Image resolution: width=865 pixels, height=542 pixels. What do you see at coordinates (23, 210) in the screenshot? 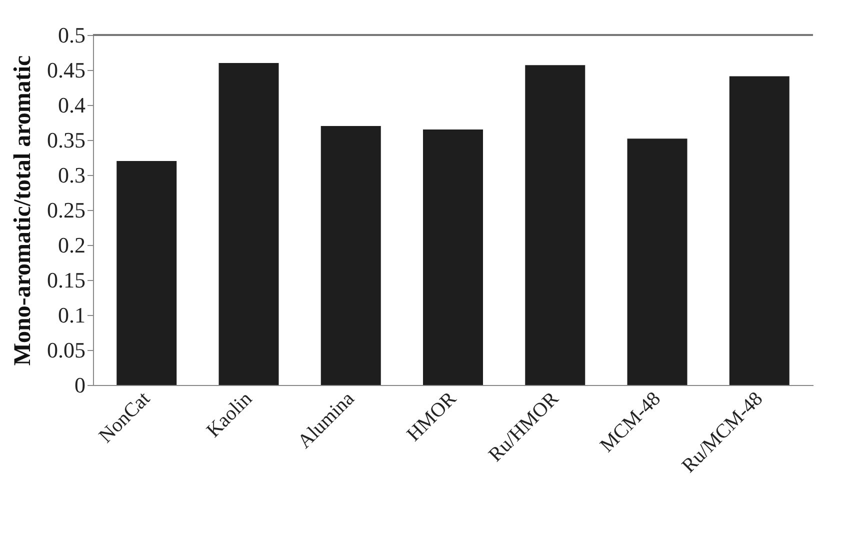
I see `y-axis-title: Mono-aromatic/total aromatic` at bounding box center [23, 210].